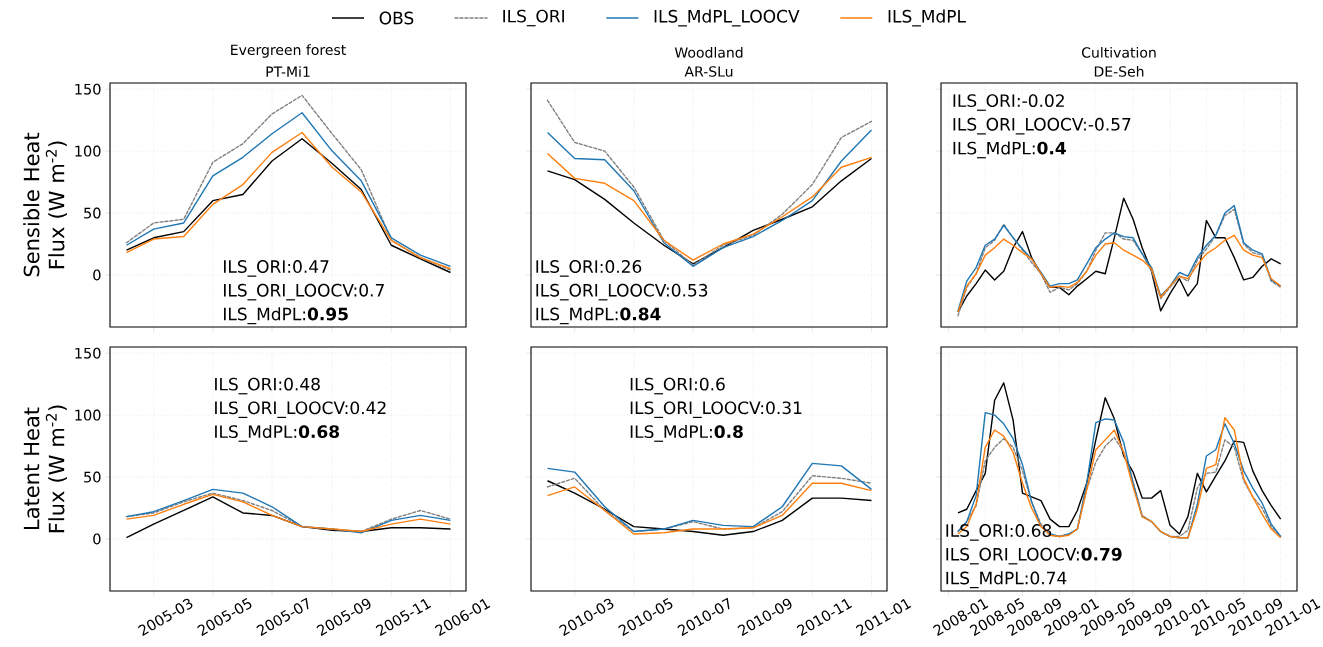  What do you see at coordinates (45, 204) in the screenshot?
I see `y-axis-title: Sensible Heat Flux (W m$^{-2}$)` at bounding box center [45, 204].